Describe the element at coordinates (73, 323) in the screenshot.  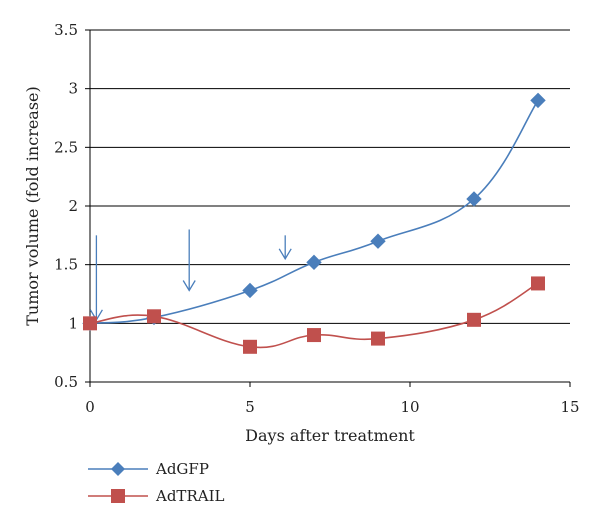
I see `tick-label-y-1: 1` at that location.